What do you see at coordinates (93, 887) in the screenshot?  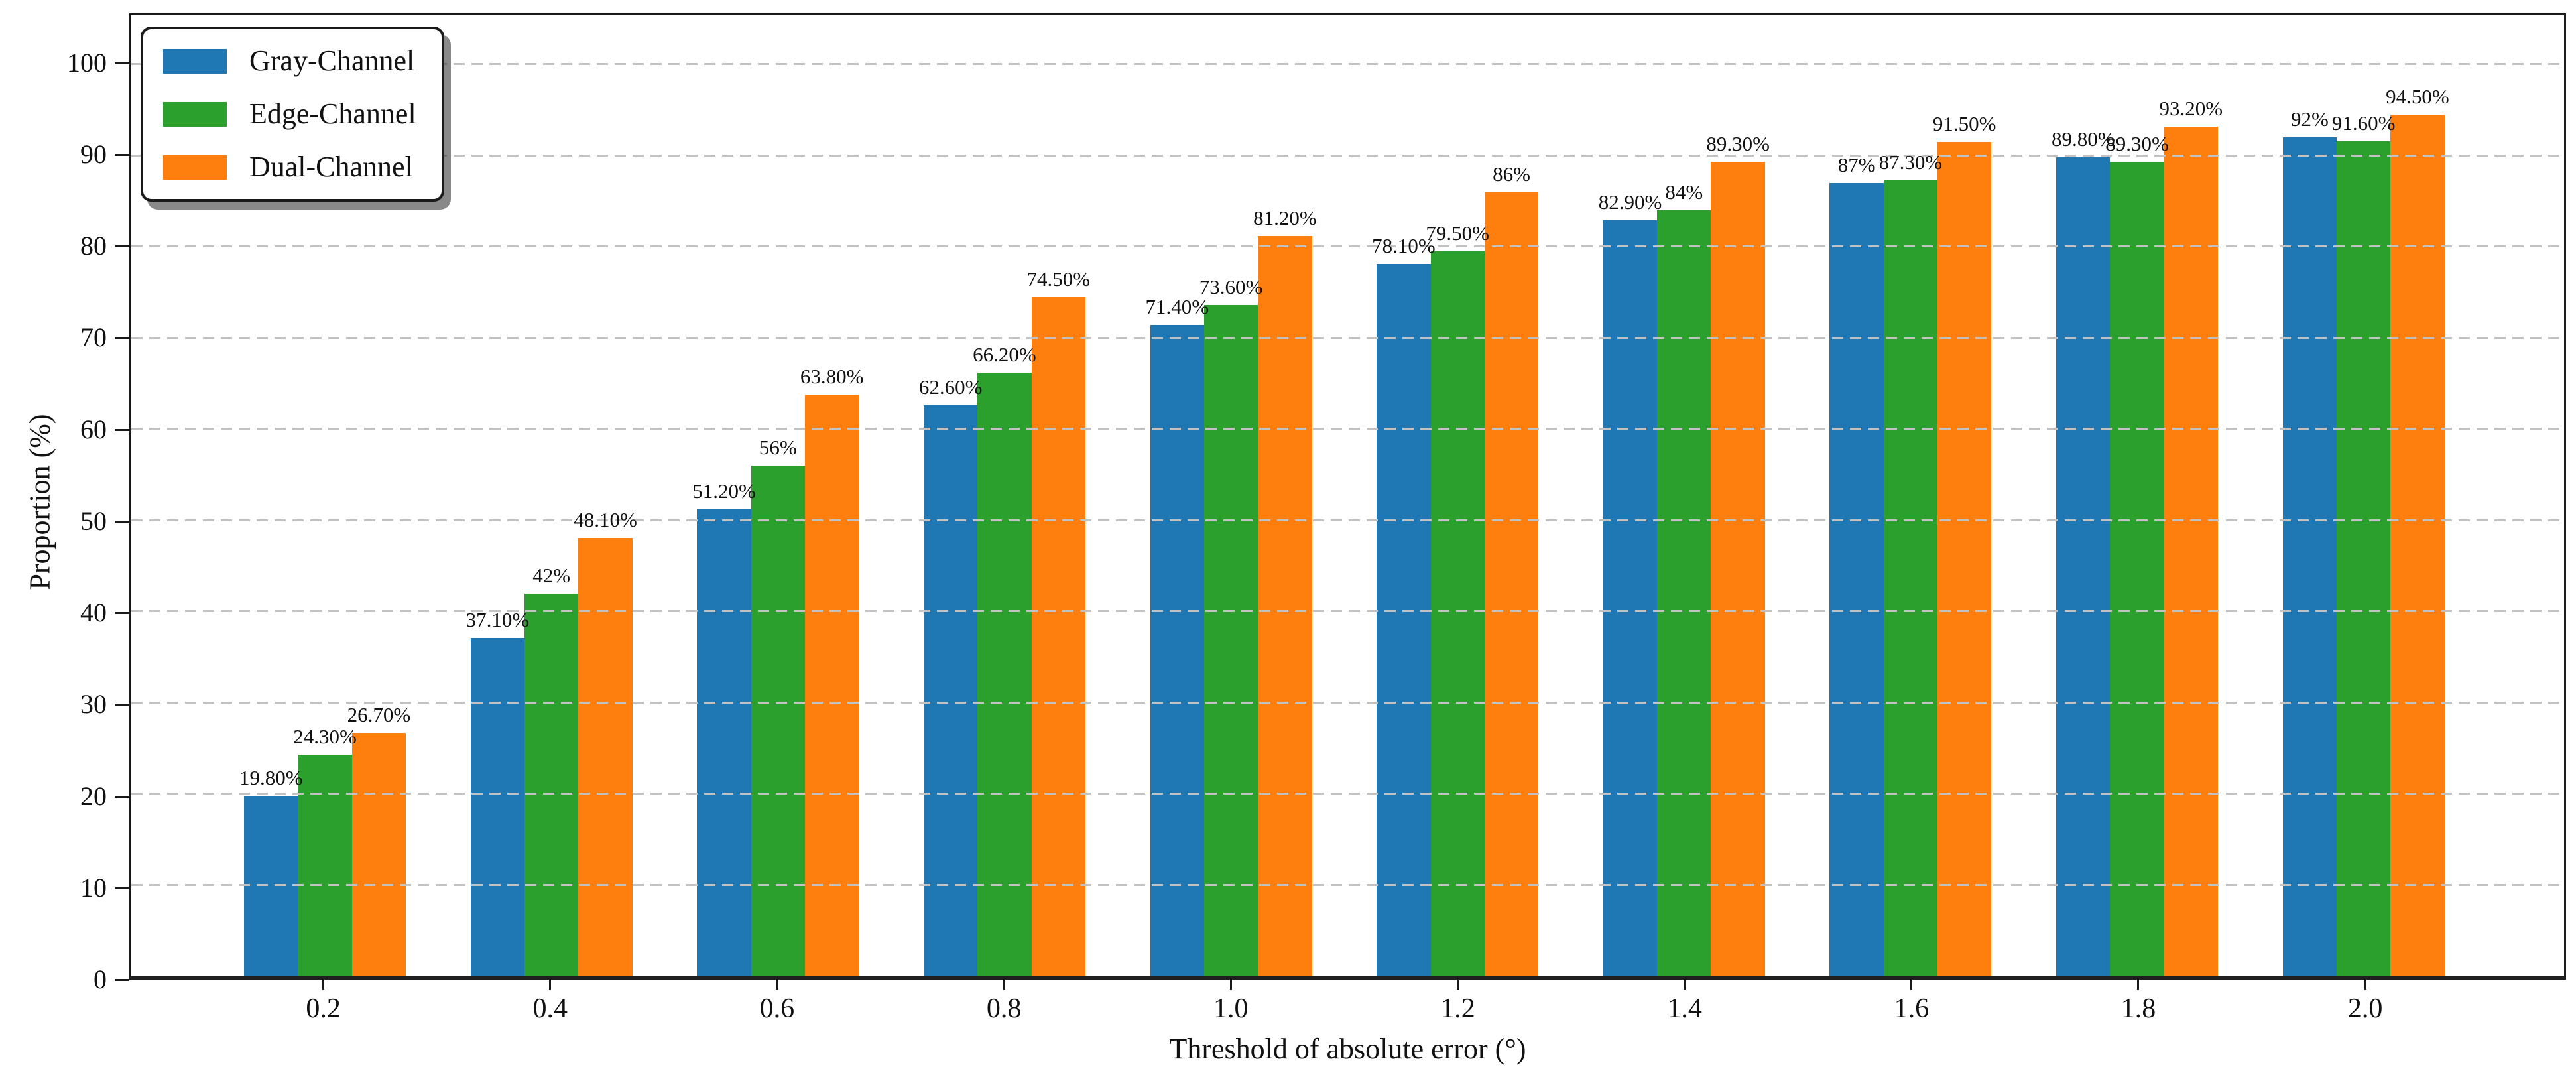 I see `y-tick-label: 10` at bounding box center [93, 887].